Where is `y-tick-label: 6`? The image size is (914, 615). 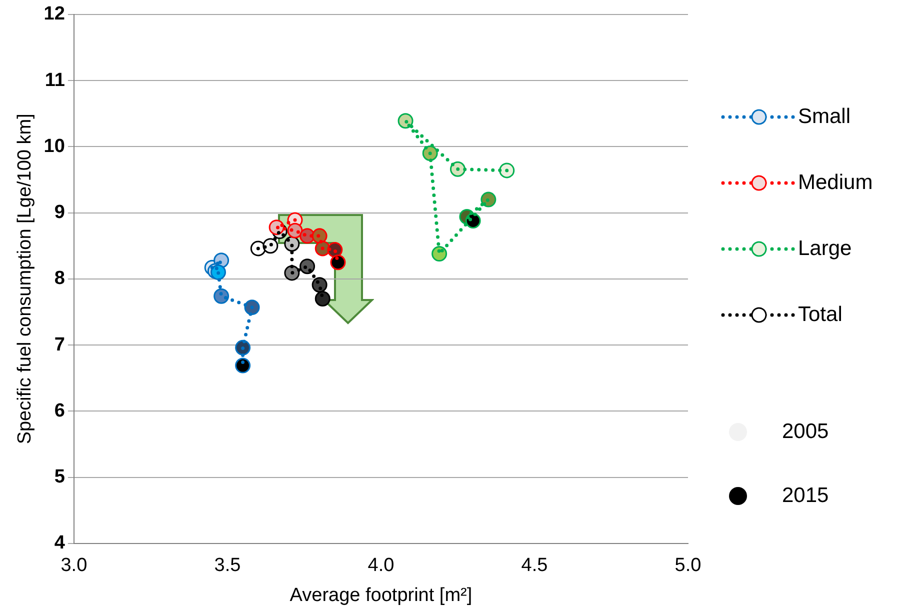 y-tick-label: 6 is located at coordinates (59, 411).